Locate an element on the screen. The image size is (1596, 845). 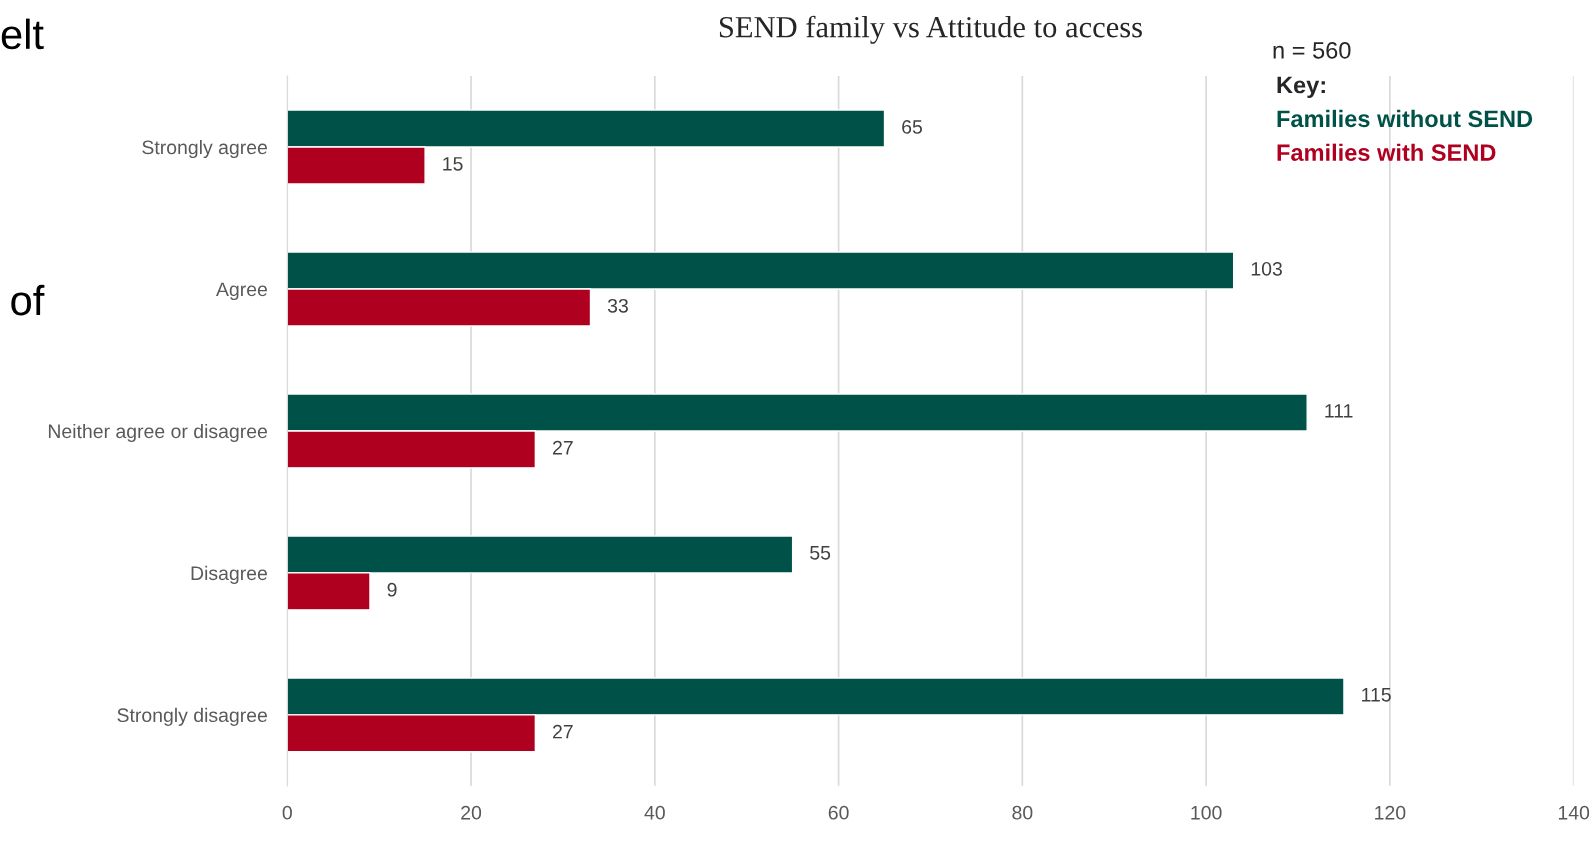
y-tick-label: Disagree is located at coordinates (229, 574).